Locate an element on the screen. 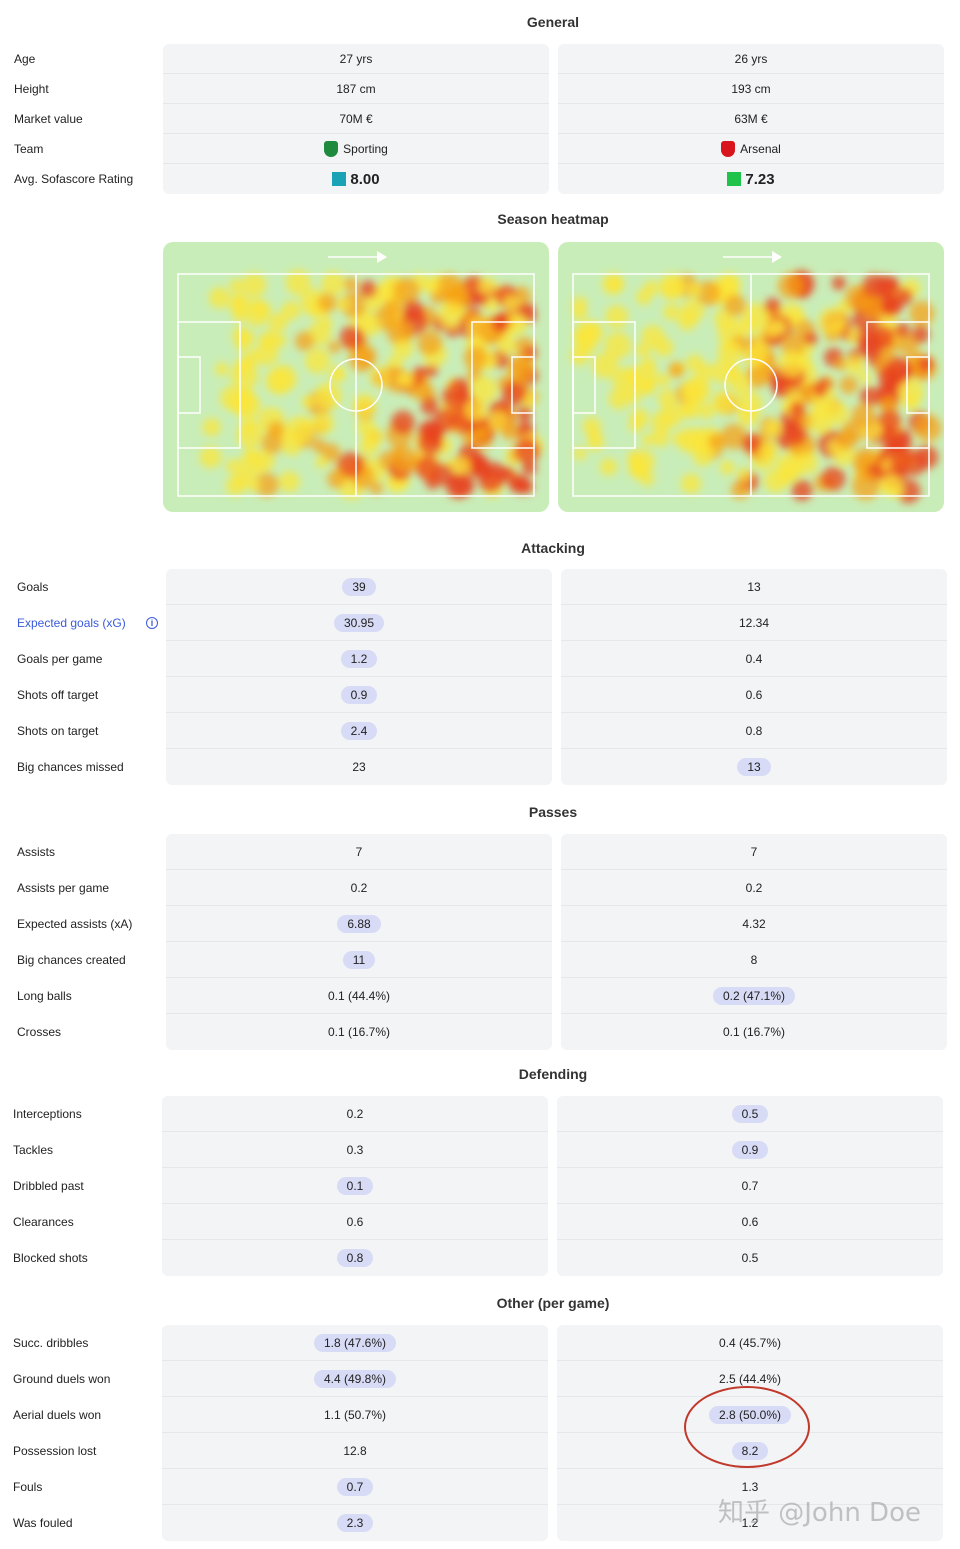 This screenshot has height=1549, width=960. stat-label-blocked-shots: Blocked shots is located at coordinates (50, 1258).